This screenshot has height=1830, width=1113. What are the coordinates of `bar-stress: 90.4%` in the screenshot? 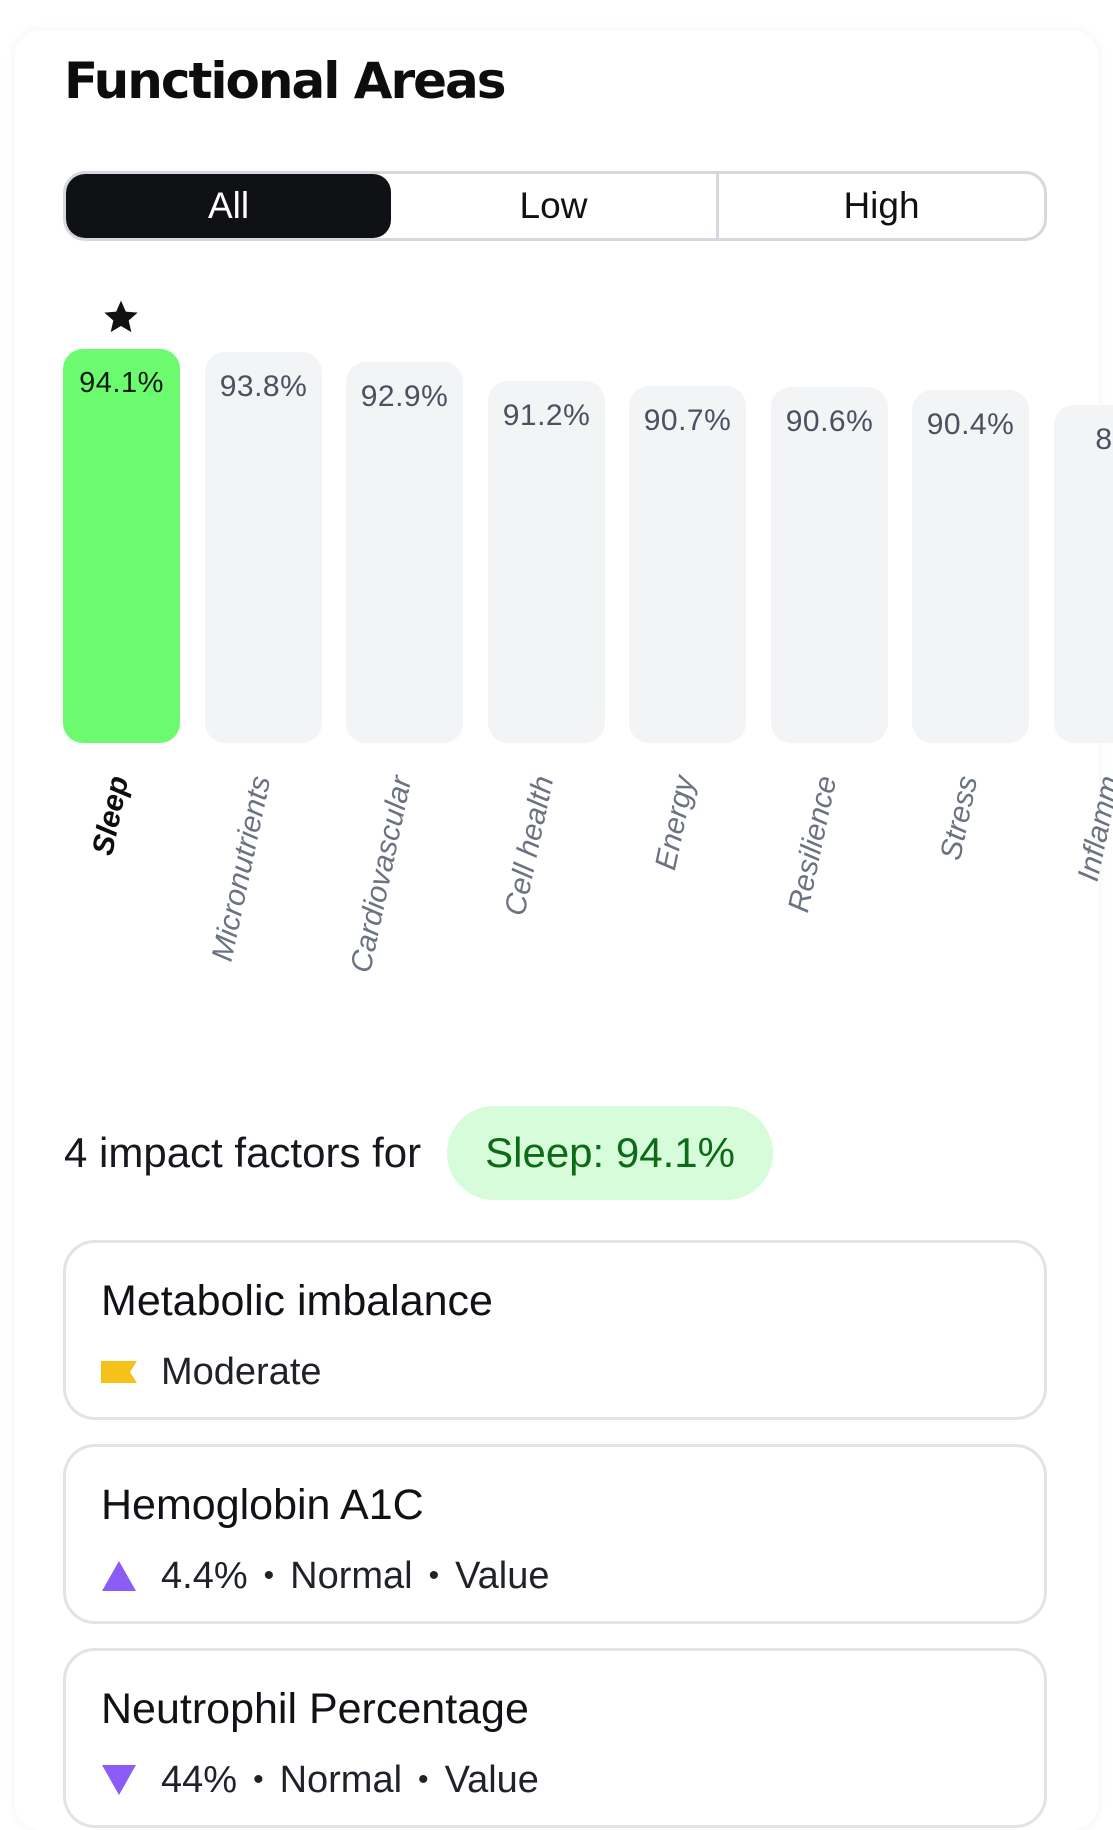 It's located at (970, 566).